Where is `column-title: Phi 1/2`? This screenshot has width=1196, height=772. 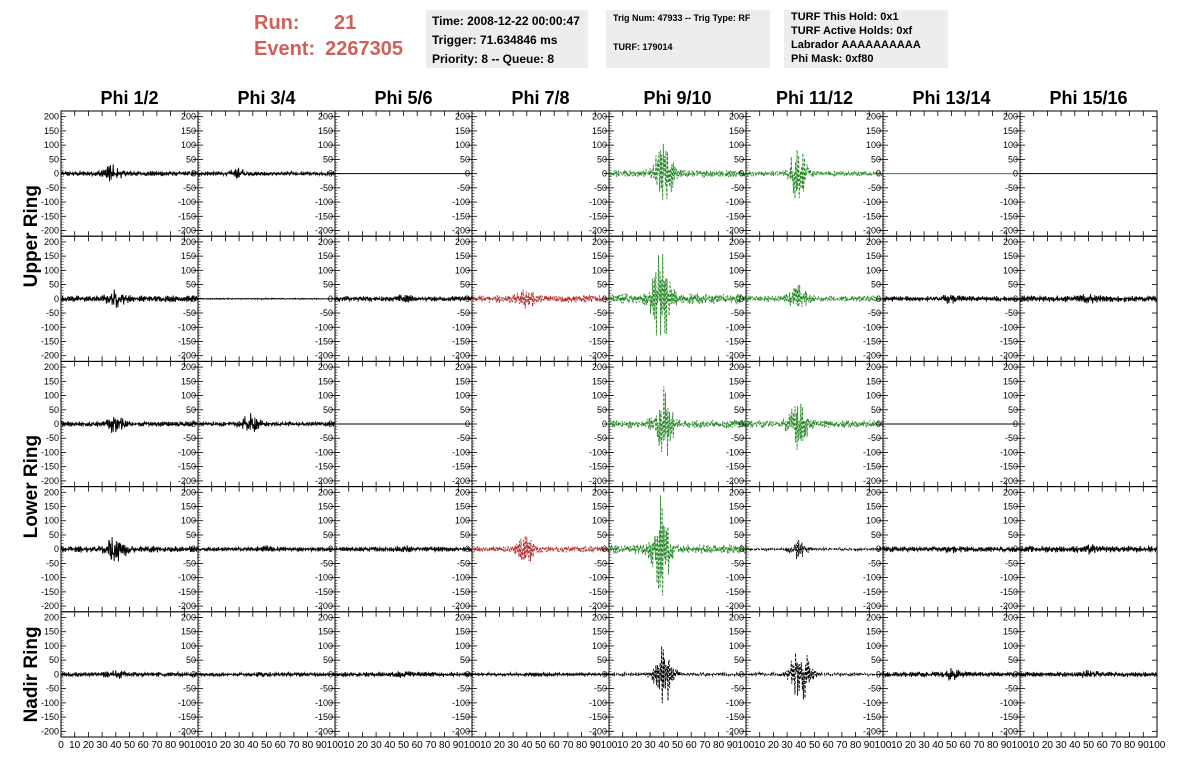 column-title: Phi 1/2 is located at coordinates (129, 98).